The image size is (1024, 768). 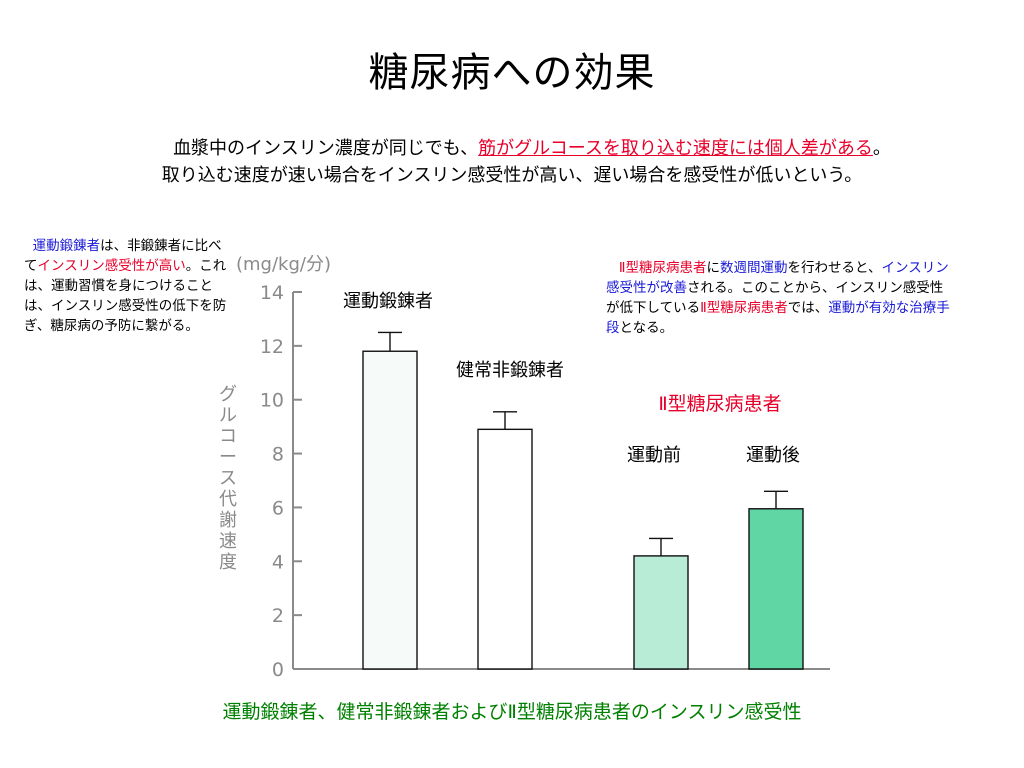 What do you see at coordinates (778, 318) in the screenshot?
I see `note-right-effective-treatment: 運動が有効な治療手段` at bounding box center [778, 318].